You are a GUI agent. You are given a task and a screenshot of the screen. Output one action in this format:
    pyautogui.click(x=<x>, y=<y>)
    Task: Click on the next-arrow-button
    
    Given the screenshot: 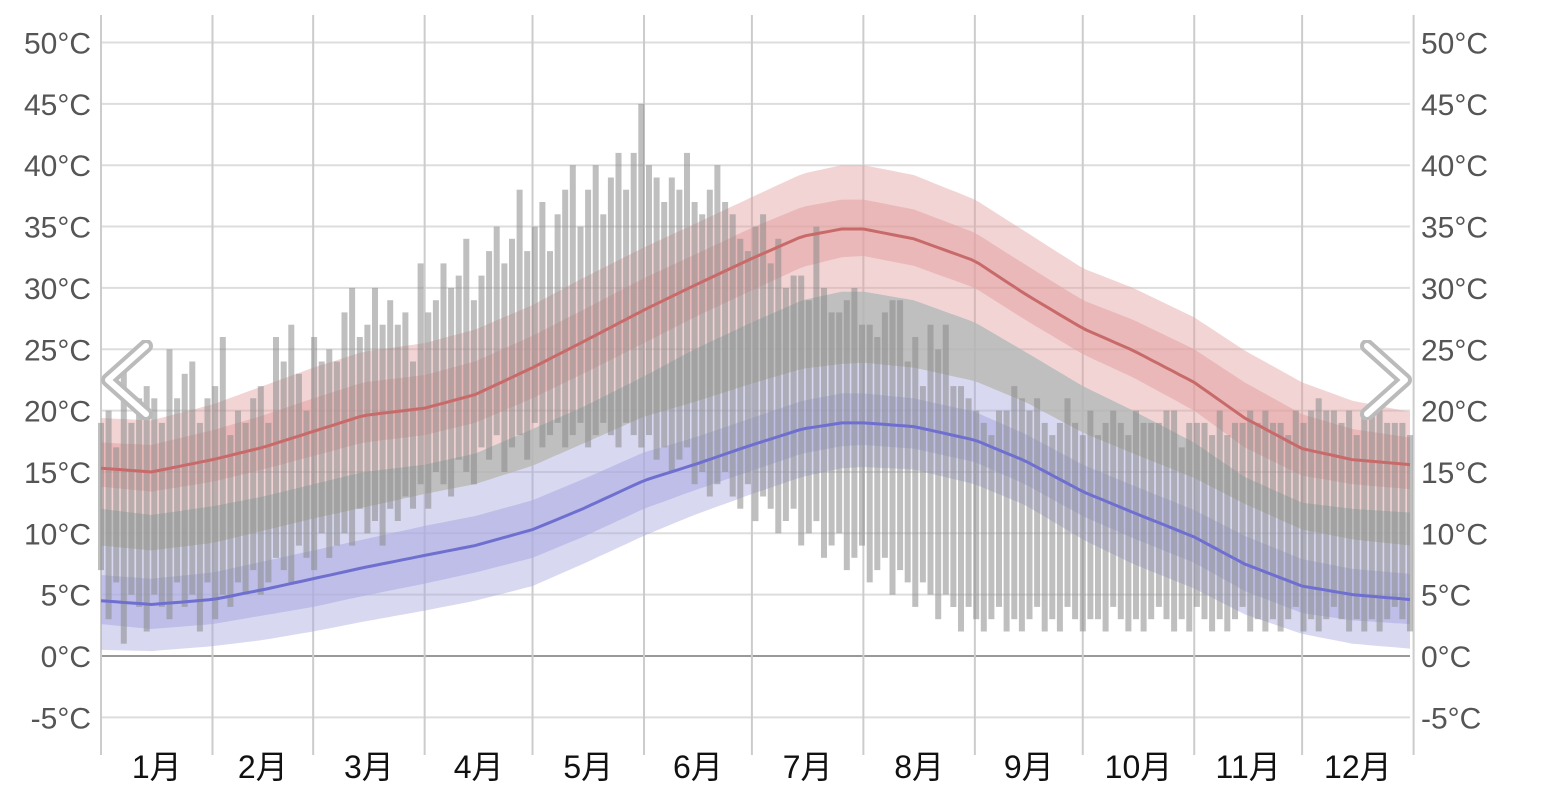 What is the action you would take?
    pyautogui.click(x=1385, y=380)
    